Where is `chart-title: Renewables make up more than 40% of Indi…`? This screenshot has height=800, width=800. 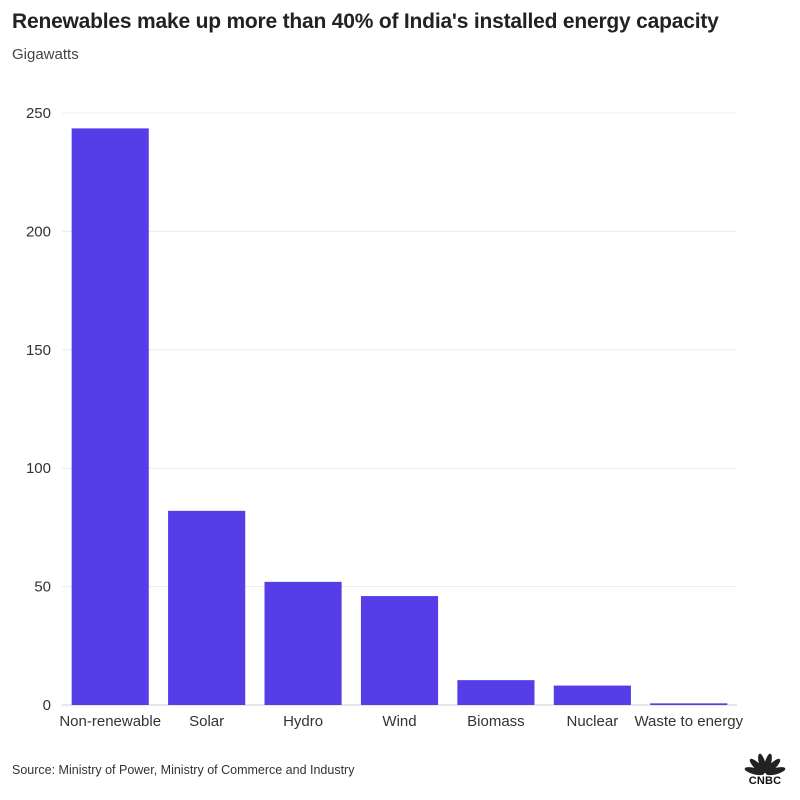 chart-title: Renewables make up more than 40% of Indi… is located at coordinates (365, 21).